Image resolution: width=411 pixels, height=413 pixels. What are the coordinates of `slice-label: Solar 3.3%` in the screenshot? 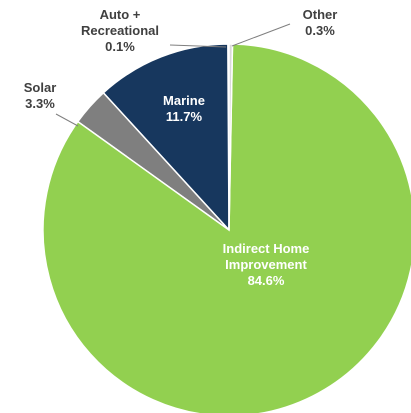 It's located at (40, 96).